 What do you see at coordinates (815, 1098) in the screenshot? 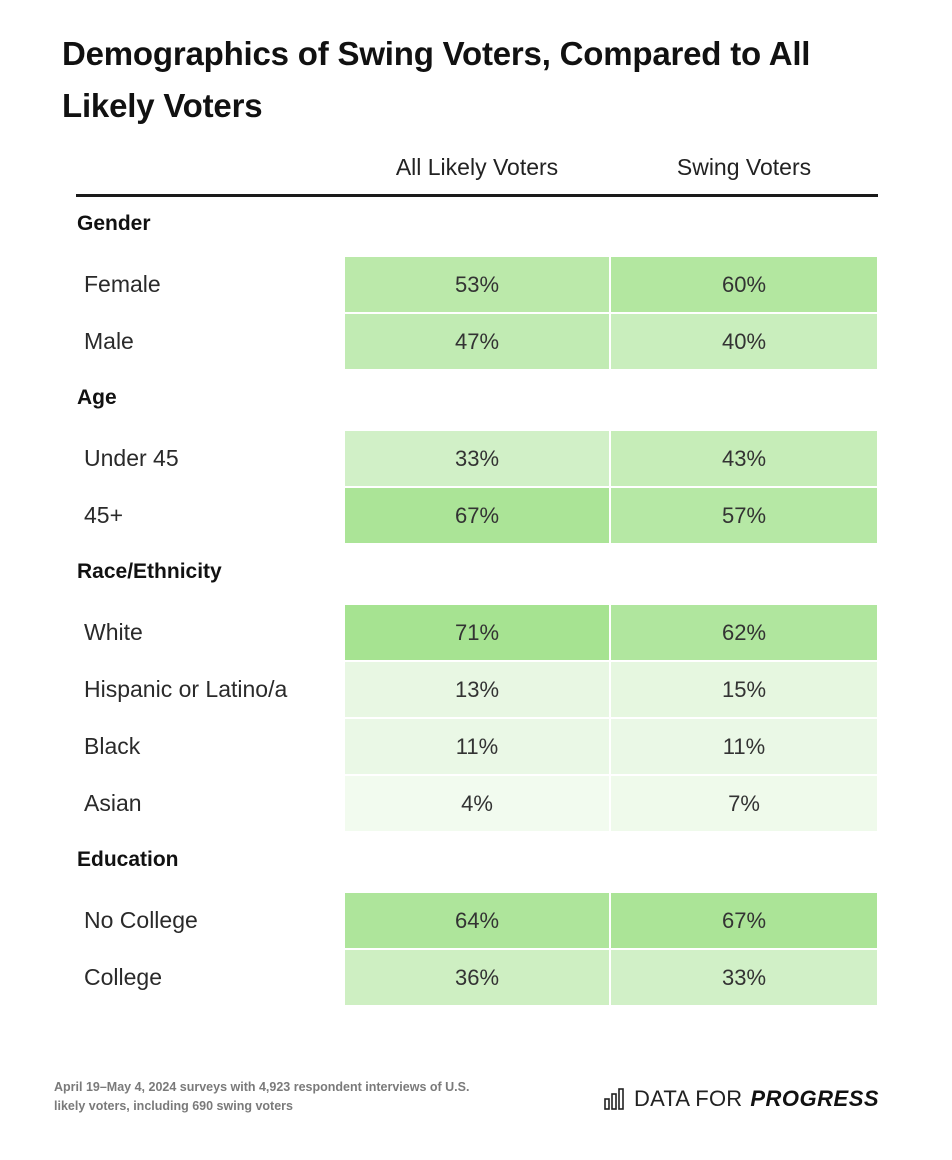
I see `brand-name-bold: PROGRESS` at bounding box center [815, 1098].